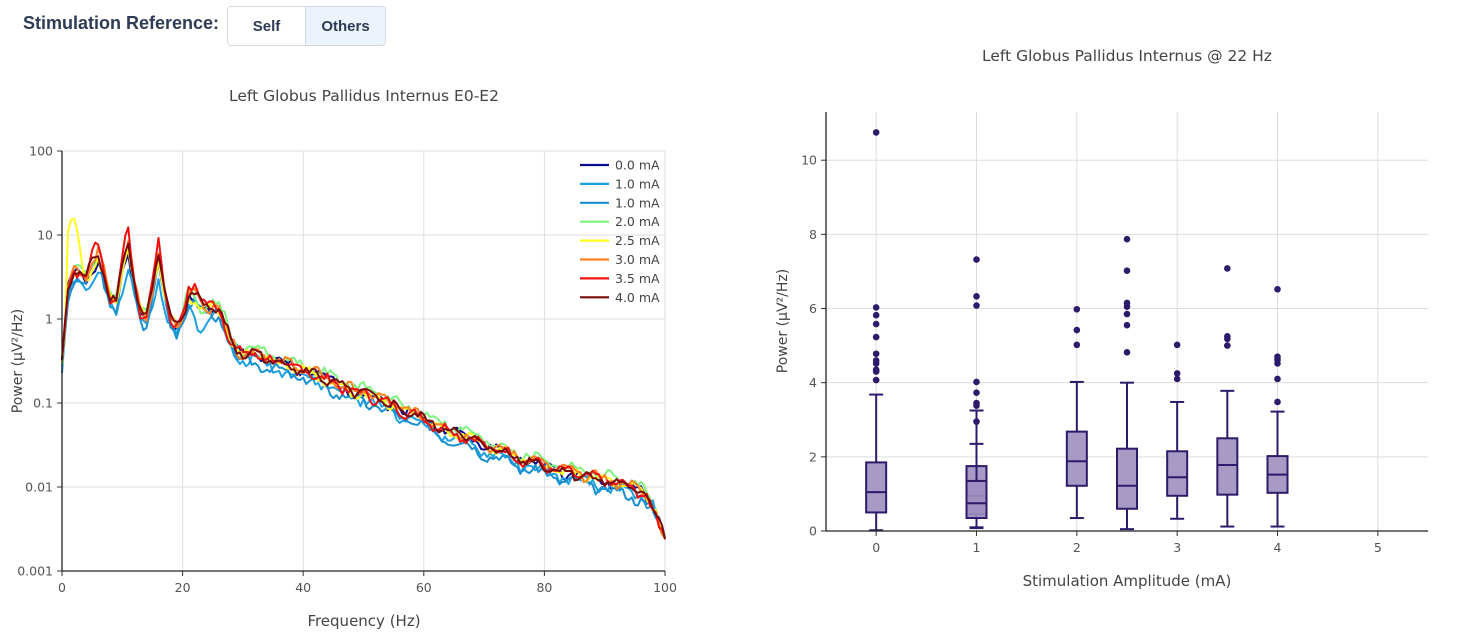  What do you see at coordinates (39, 487) in the screenshot?
I see `spectrum-y-tick-label: 0.01` at bounding box center [39, 487].